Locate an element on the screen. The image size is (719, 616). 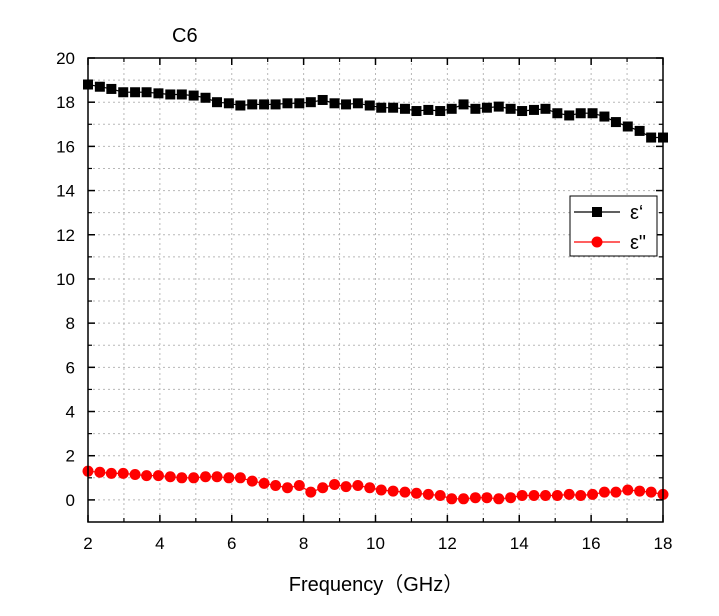
x-tick-label: 12 is located at coordinates (447, 543).